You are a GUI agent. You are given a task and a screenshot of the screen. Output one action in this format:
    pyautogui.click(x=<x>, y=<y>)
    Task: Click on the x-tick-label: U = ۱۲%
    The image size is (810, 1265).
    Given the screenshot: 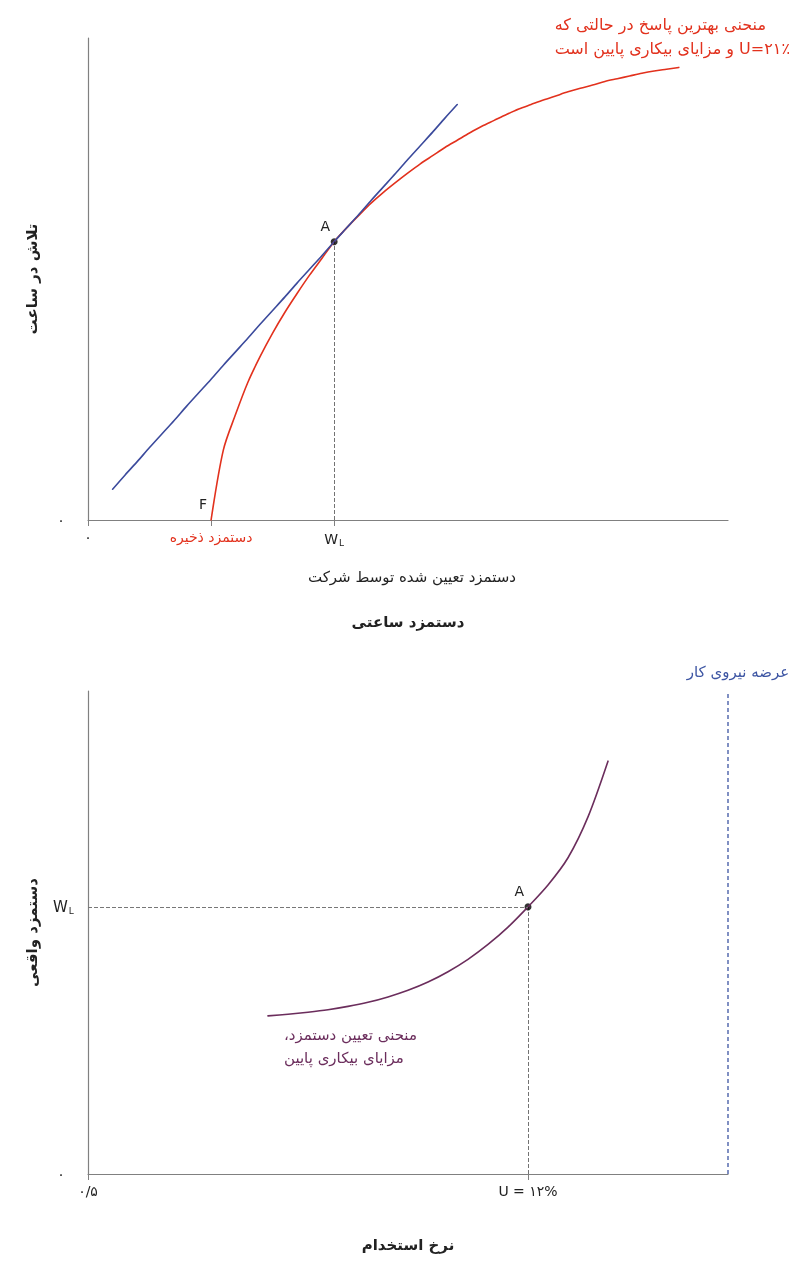 What is the action you would take?
    pyautogui.click(x=528, y=1191)
    